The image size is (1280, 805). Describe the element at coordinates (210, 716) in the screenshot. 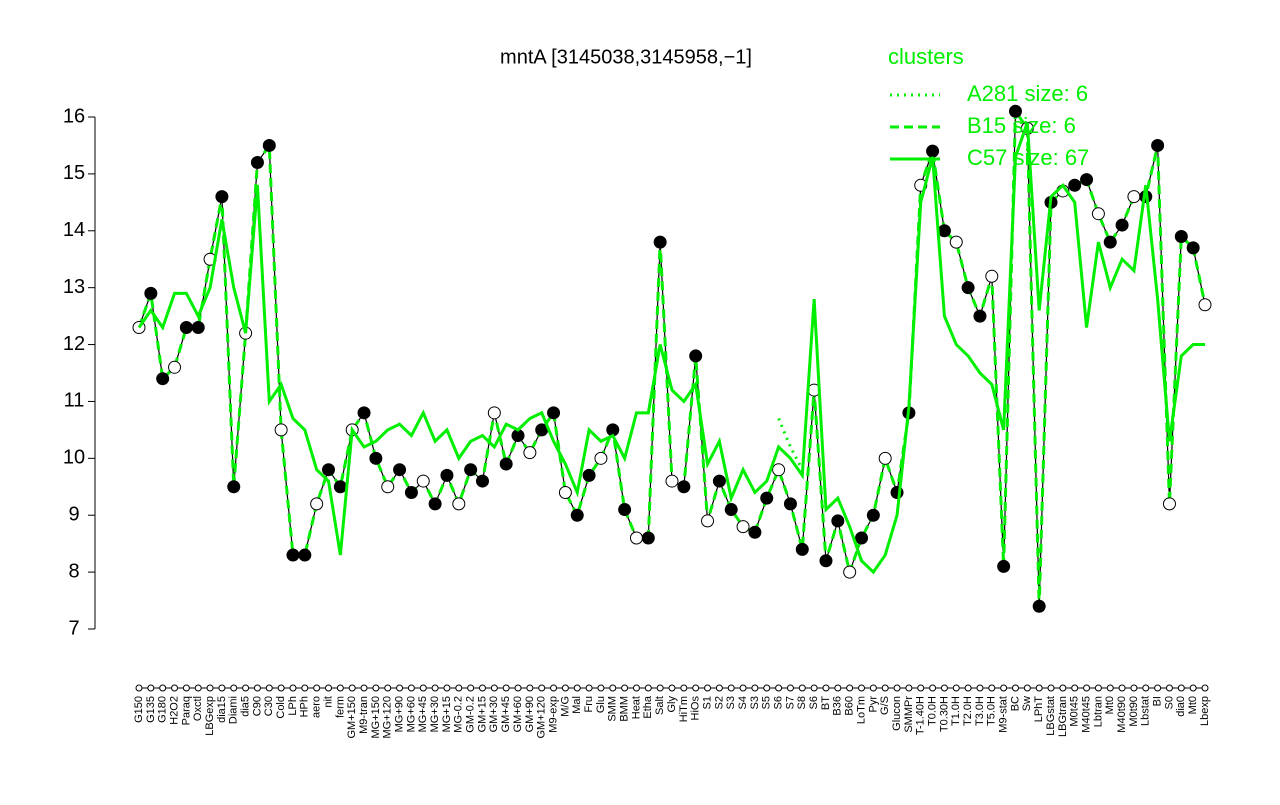

I see `x-tick-label: LBGexp` at that location.